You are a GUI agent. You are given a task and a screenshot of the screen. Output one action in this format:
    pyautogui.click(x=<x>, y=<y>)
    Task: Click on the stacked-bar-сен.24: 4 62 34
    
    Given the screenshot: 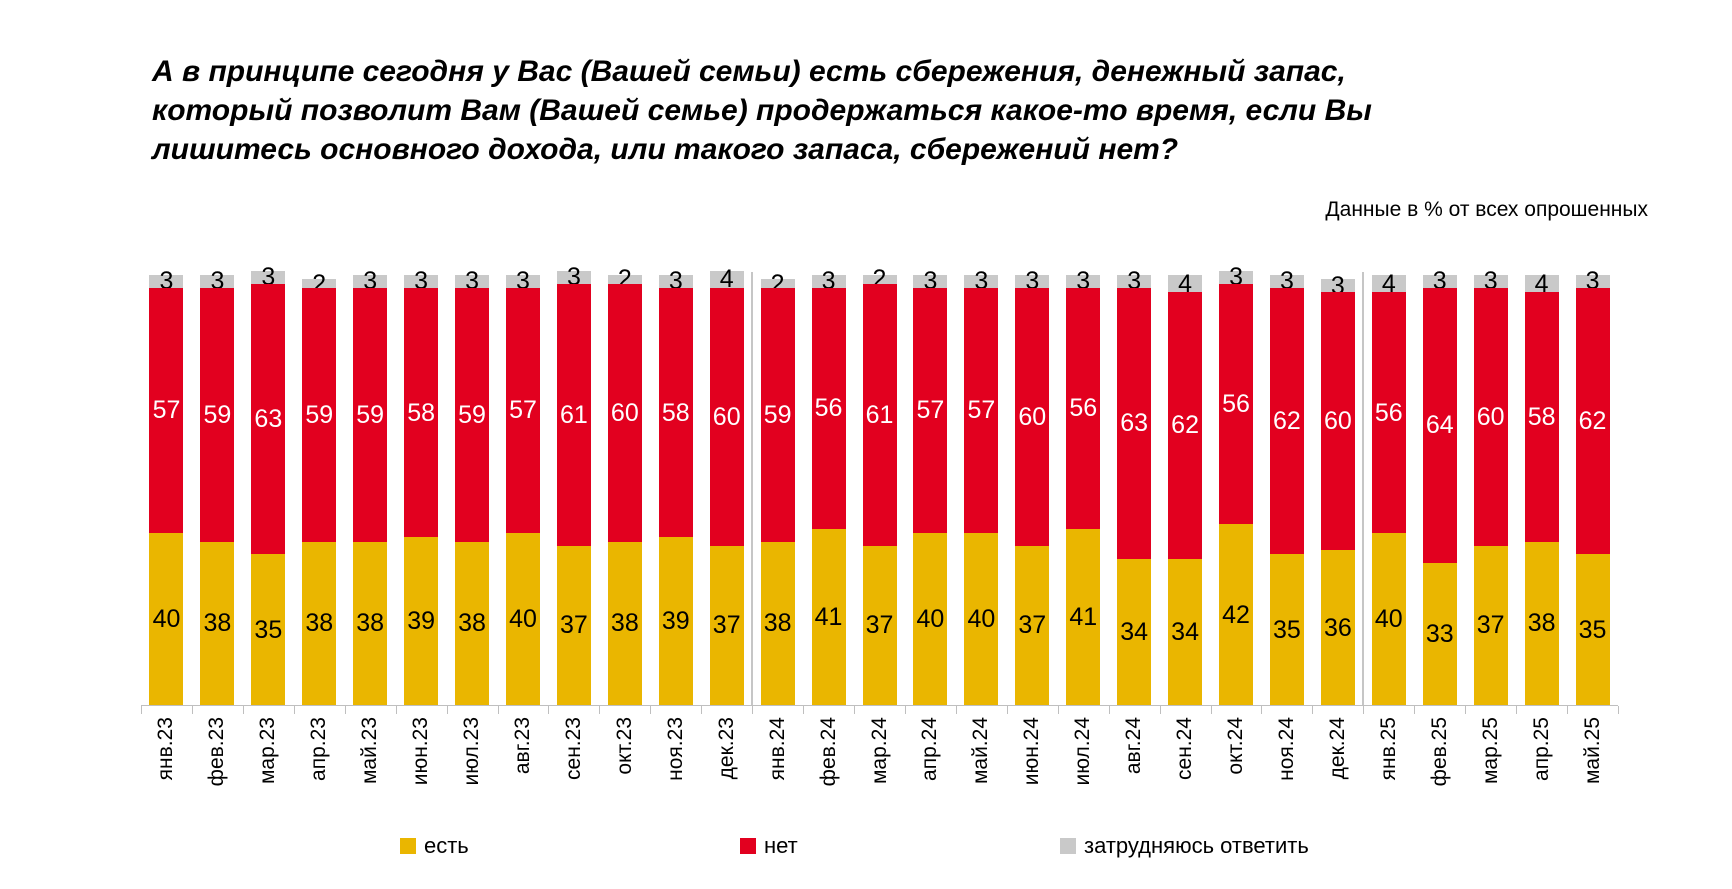 What is the action you would take?
    pyautogui.click(x=1185, y=488)
    